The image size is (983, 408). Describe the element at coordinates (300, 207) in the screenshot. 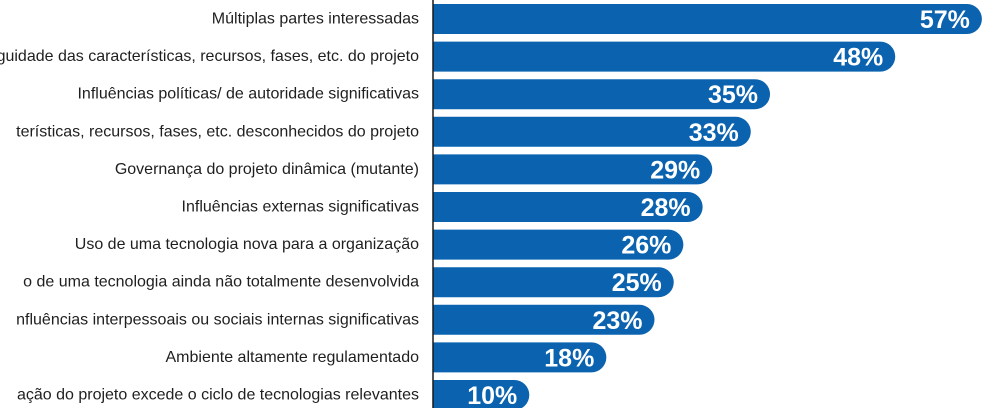

I see `category-label-5: Influências externas significativas` at that location.